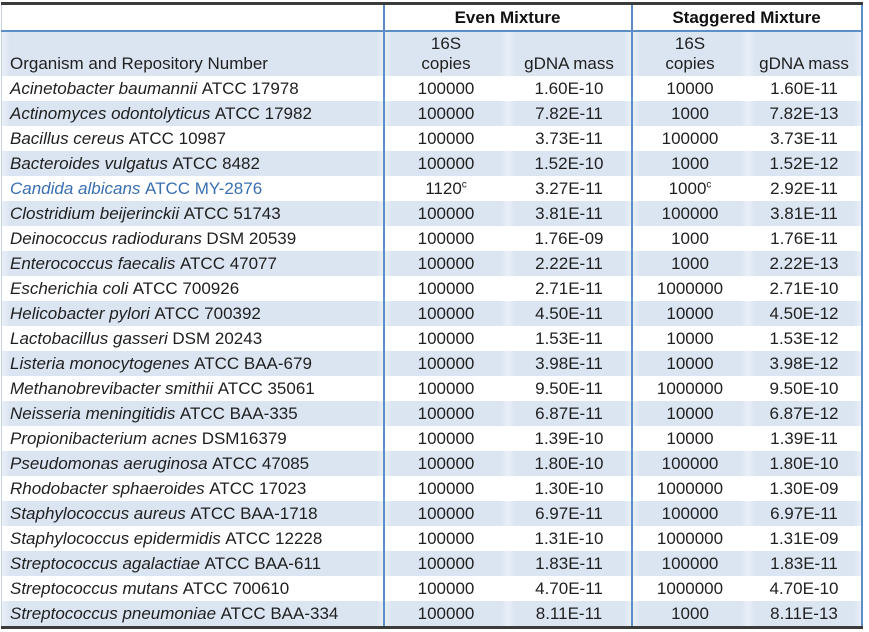 The width and height of the screenshot is (869, 632). Describe the element at coordinates (250, 88) in the screenshot. I see `repository-number: ATCC 17978` at that location.